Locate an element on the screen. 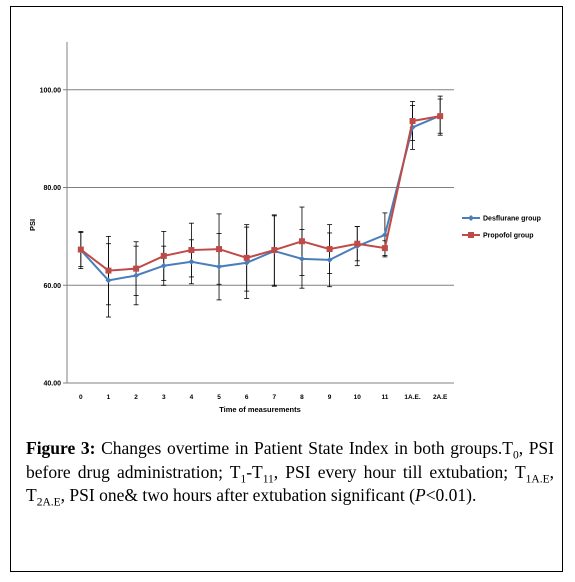 This screenshot has height=582, width=575. legend-entry: Propofol group is located at coordinates (498, 236).